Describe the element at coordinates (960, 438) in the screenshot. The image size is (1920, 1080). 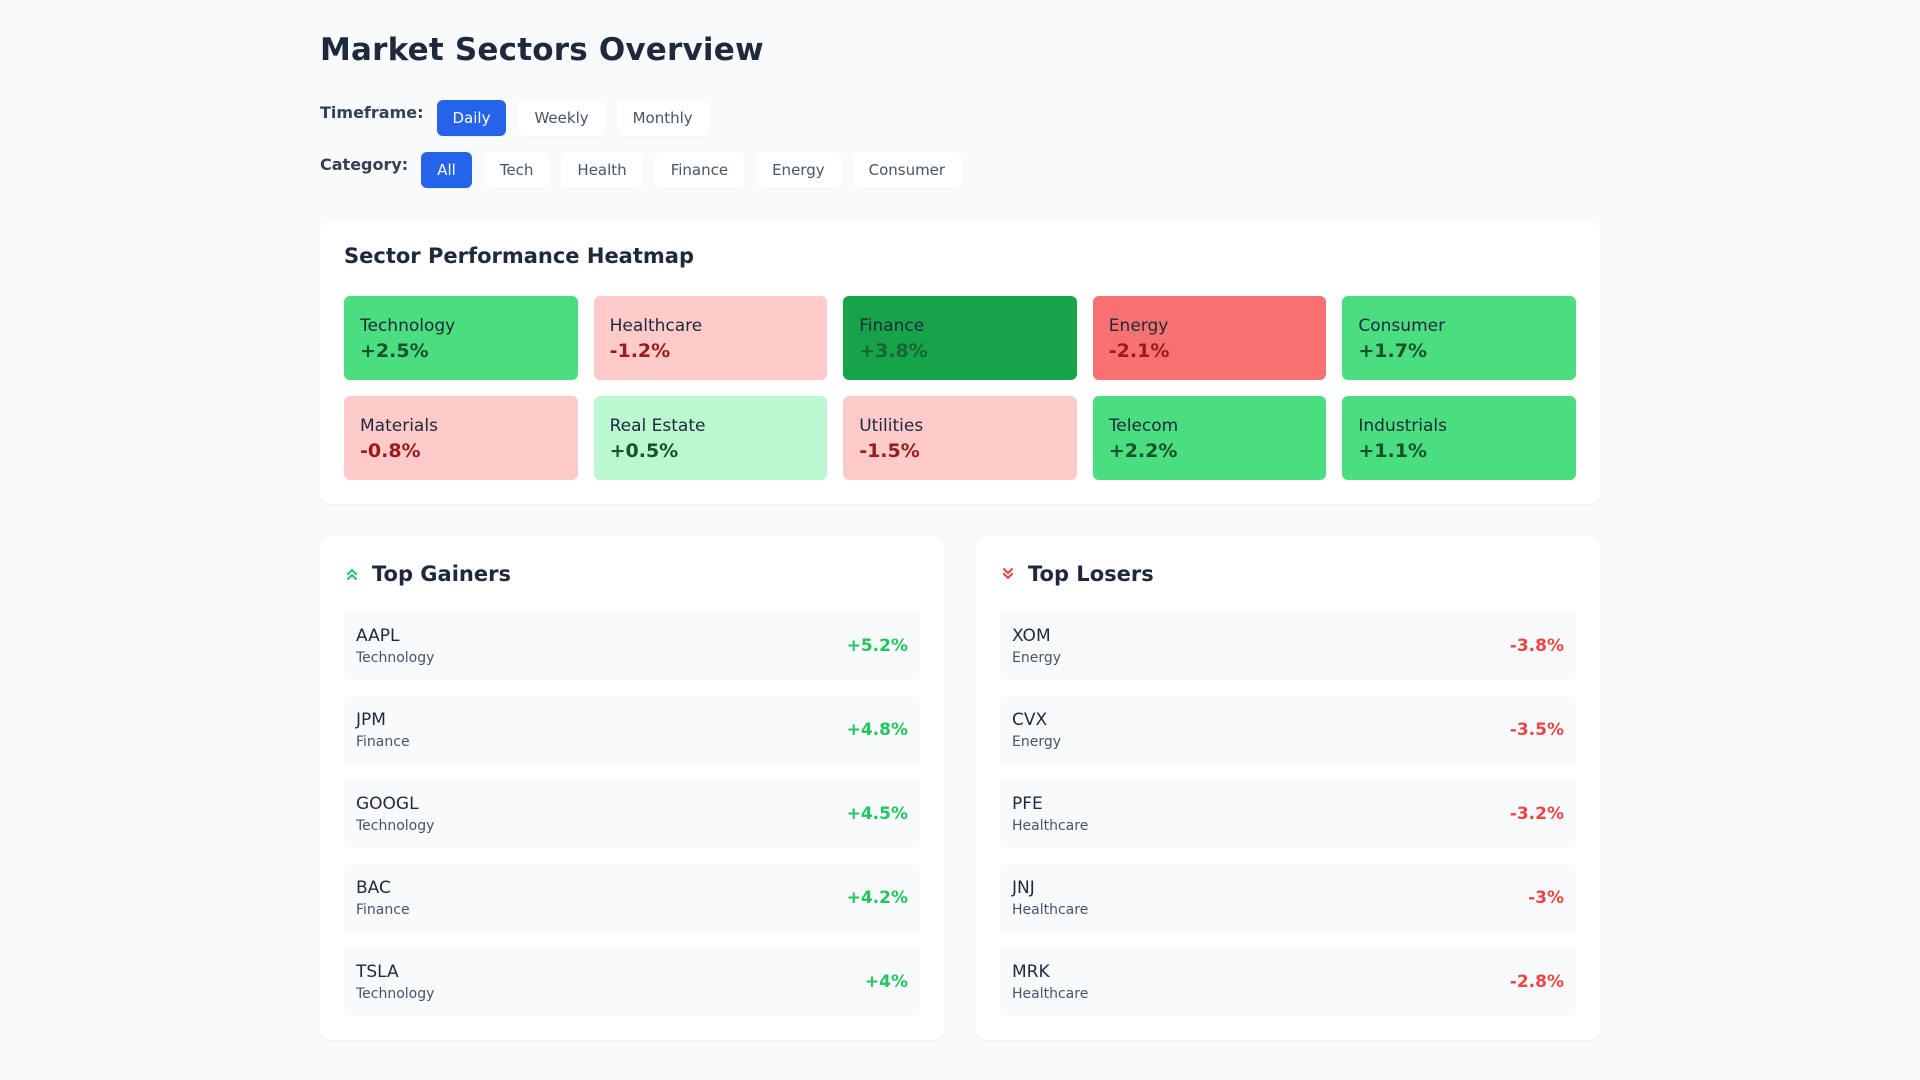
I see `heatmap-tile-utilities: Utilities -1.5%` at that location.